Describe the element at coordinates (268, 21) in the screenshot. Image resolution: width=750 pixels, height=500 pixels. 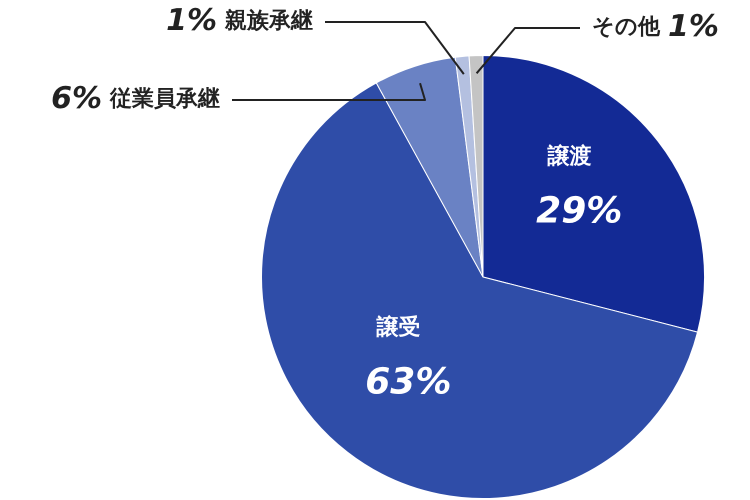
I see `slice-label: 親族承継` at that location.